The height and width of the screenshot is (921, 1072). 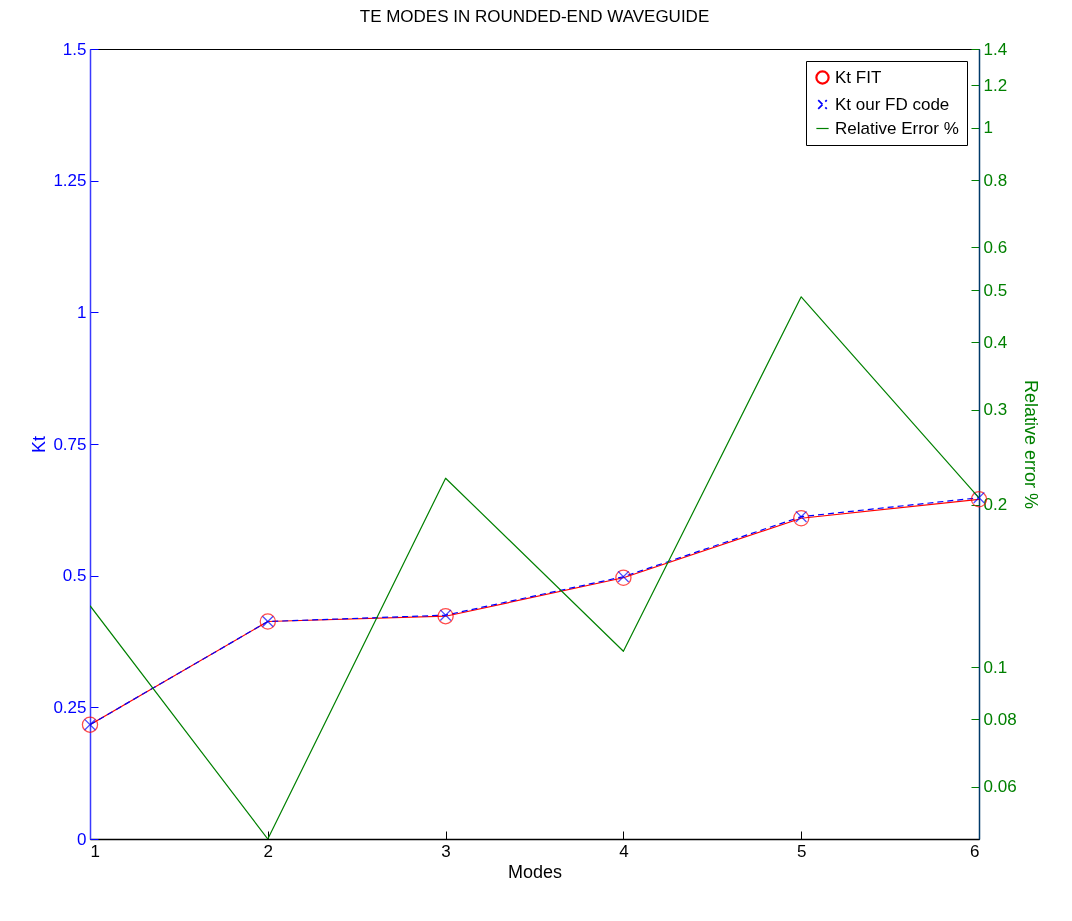 I want to click on legend-label: Relative Error %, so click(x=897, y=128).